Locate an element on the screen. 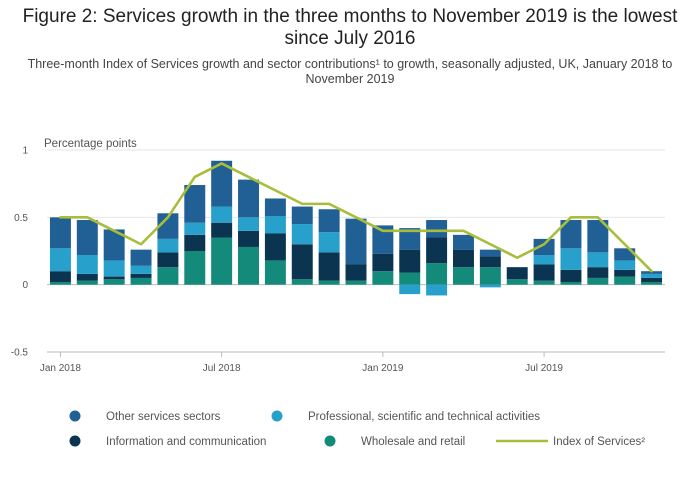  legend-label: Index of Services² is located at coordinates (599, 442).